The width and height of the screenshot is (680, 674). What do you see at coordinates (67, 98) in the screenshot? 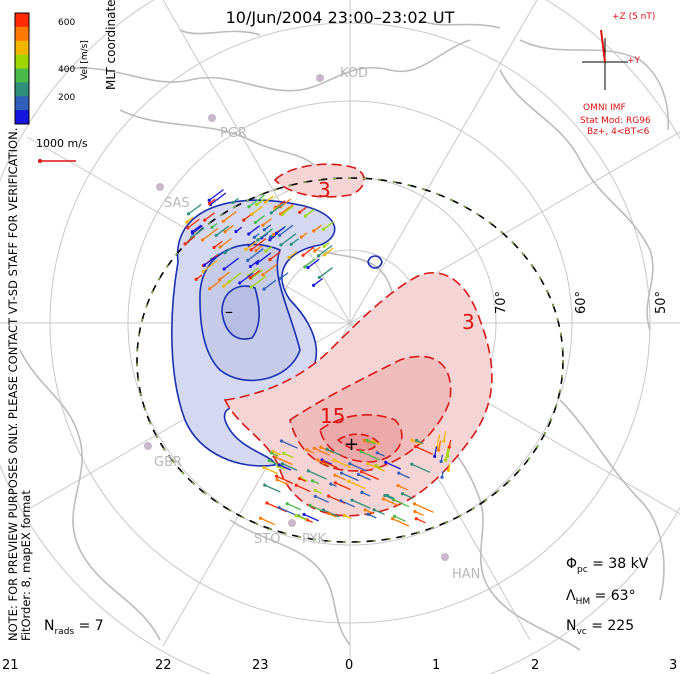
I see `colorbar-tick-200: 200` at bounding box center [67, 98].